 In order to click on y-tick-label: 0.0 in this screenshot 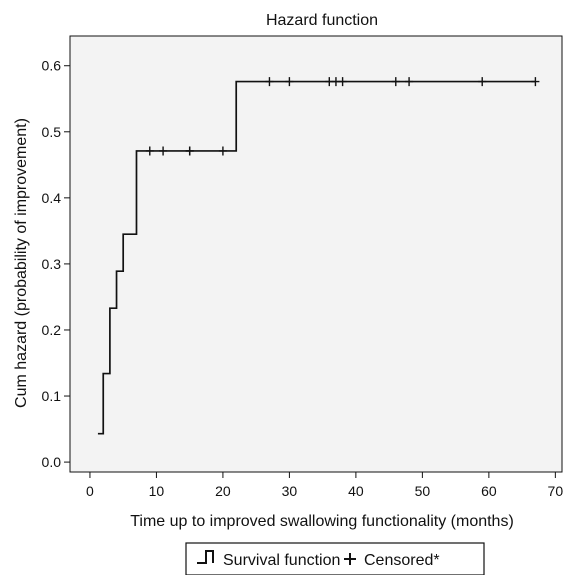, I will do `click(52, 462)`.